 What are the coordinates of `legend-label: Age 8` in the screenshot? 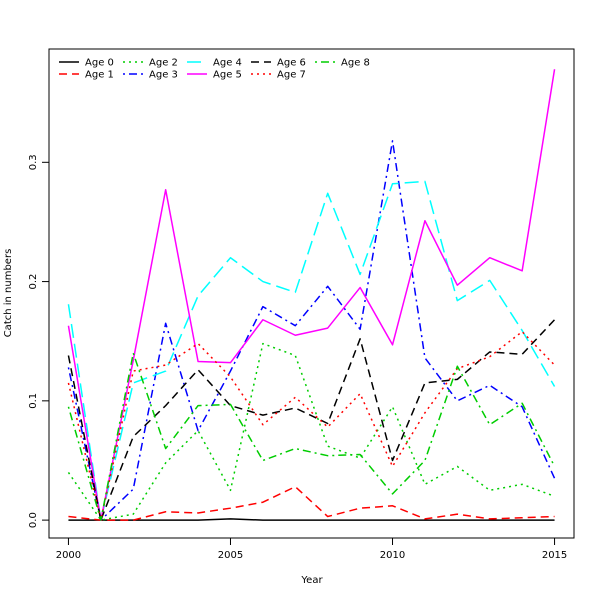 It's located at (355, 63).